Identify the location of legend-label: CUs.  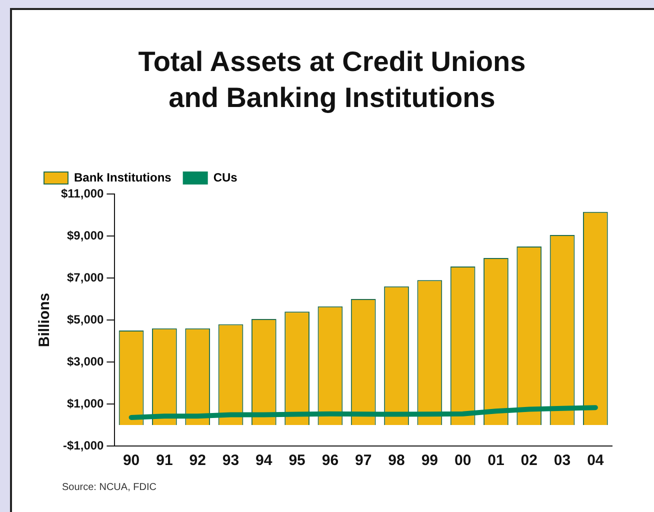
(225, 177).